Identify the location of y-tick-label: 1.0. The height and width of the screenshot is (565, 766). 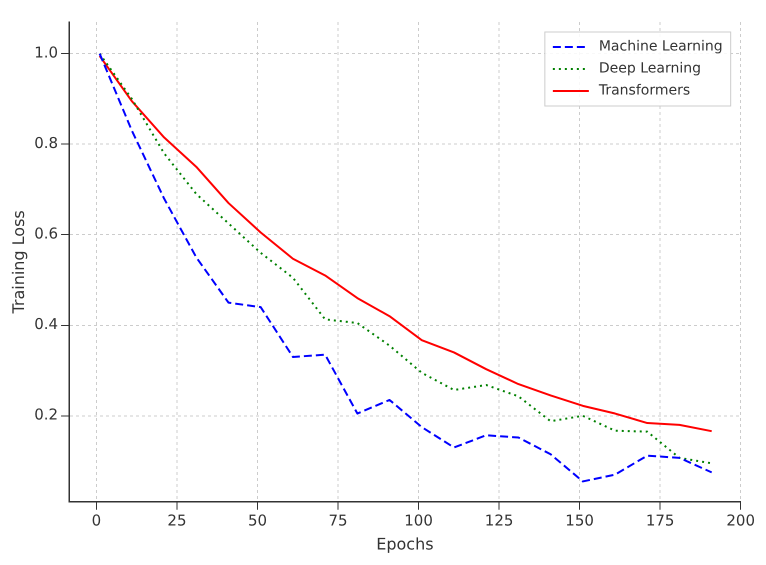
(46, 53).